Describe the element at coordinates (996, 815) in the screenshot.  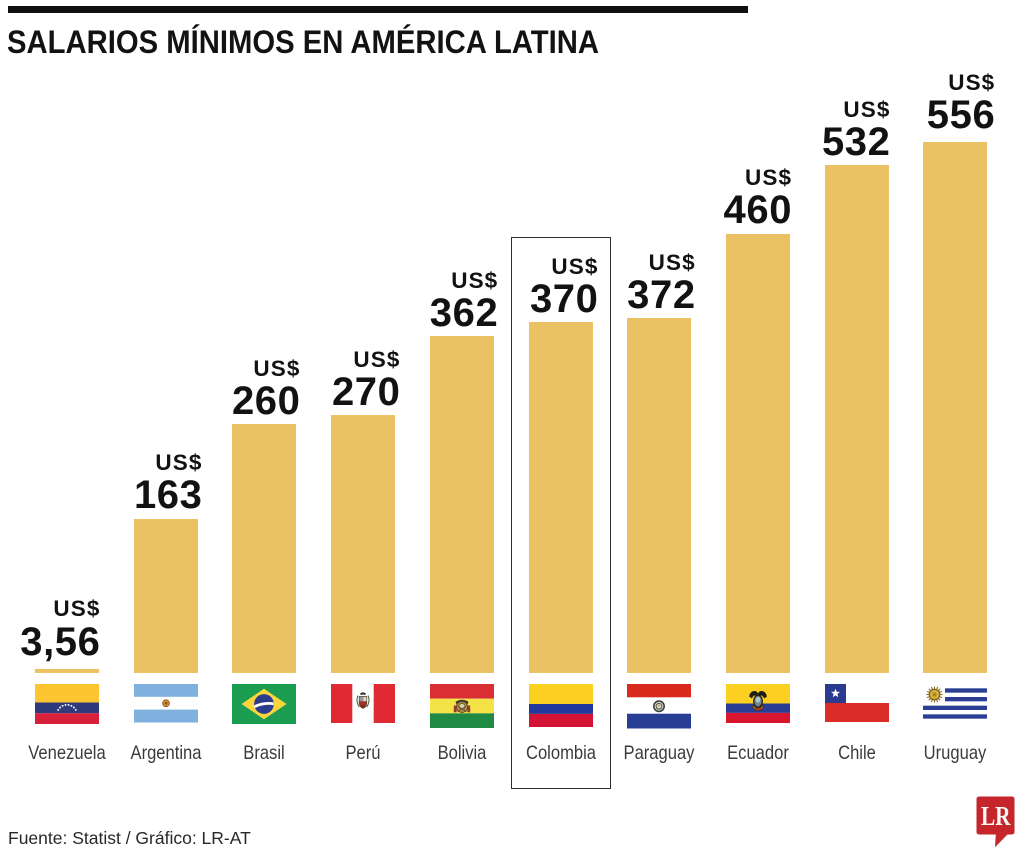
I see `svg-text: LR` at that location.